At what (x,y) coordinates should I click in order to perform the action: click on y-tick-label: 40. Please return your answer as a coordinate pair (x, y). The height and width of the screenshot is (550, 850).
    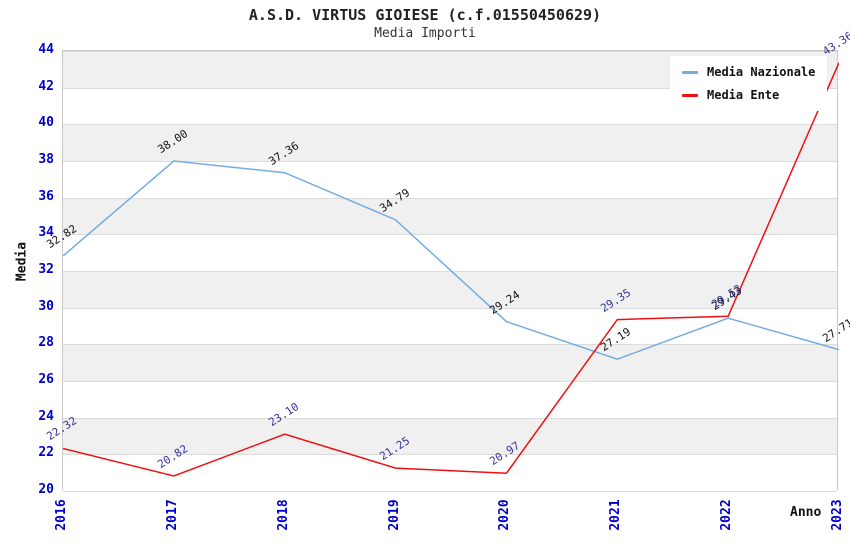
    Looking at the image, I should click on (46, 123).